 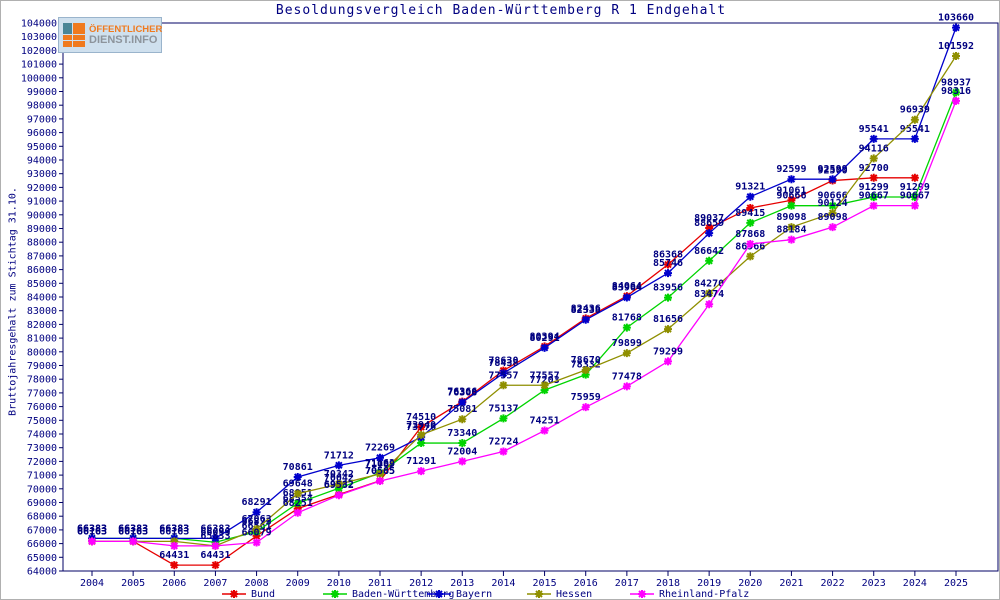 I want to click on legend-marker-icon, so click(x=234, y=594).